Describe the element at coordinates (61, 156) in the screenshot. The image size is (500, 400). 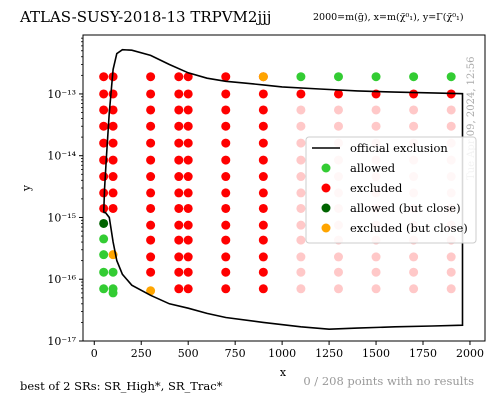
I see `y-tick-label: 10⁻¹⁴` at that location.